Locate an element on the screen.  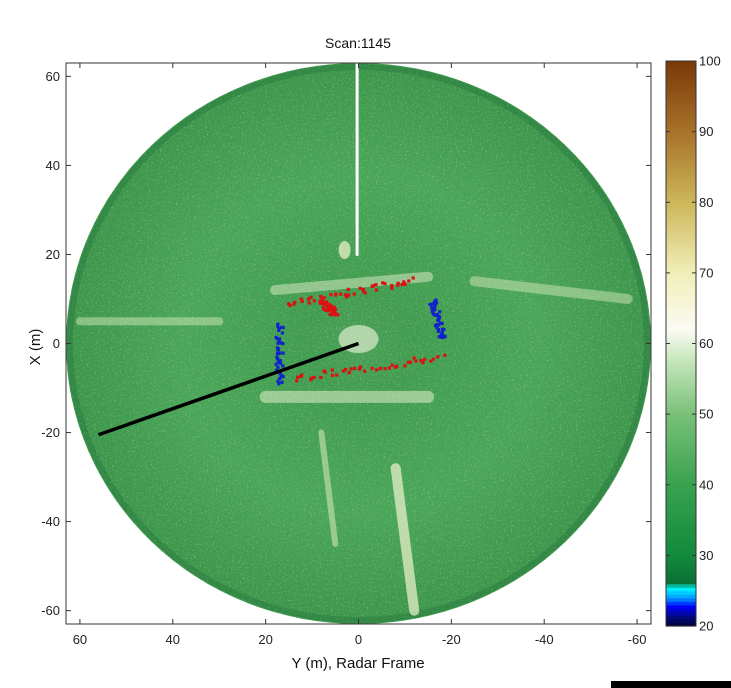
y-tick-label: -60 is located at coordinates (50, 610).